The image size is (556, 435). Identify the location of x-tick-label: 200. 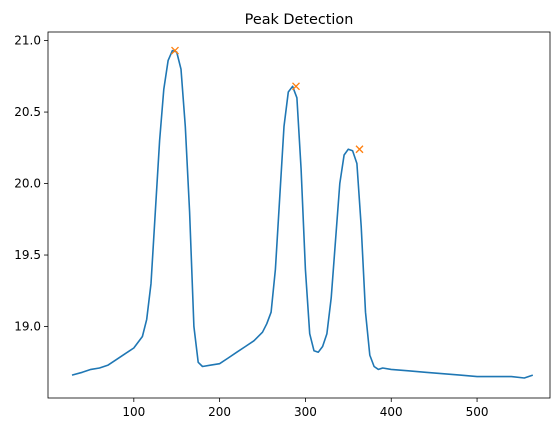
(219, 412).